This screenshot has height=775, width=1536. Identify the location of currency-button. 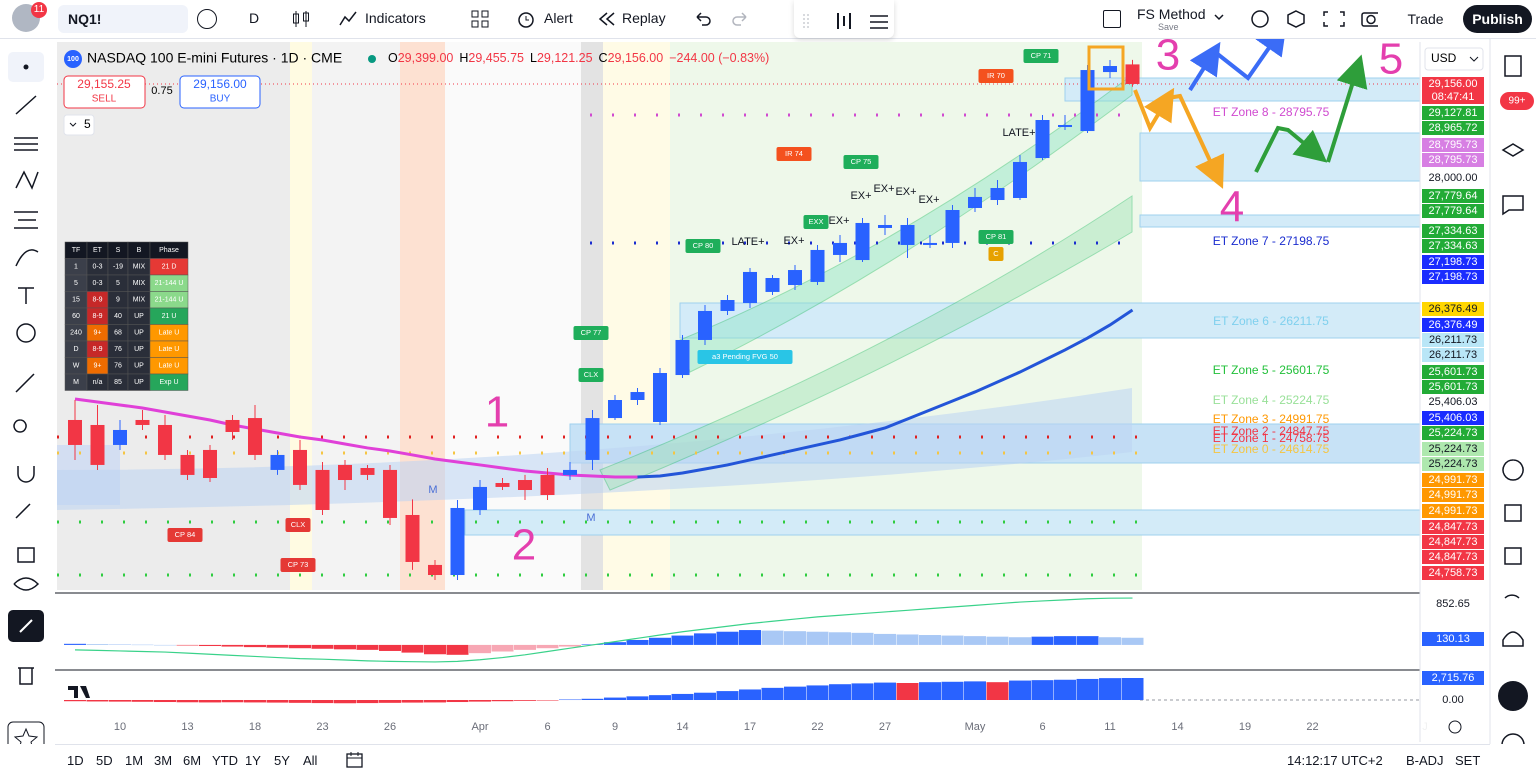
(1454, 59).